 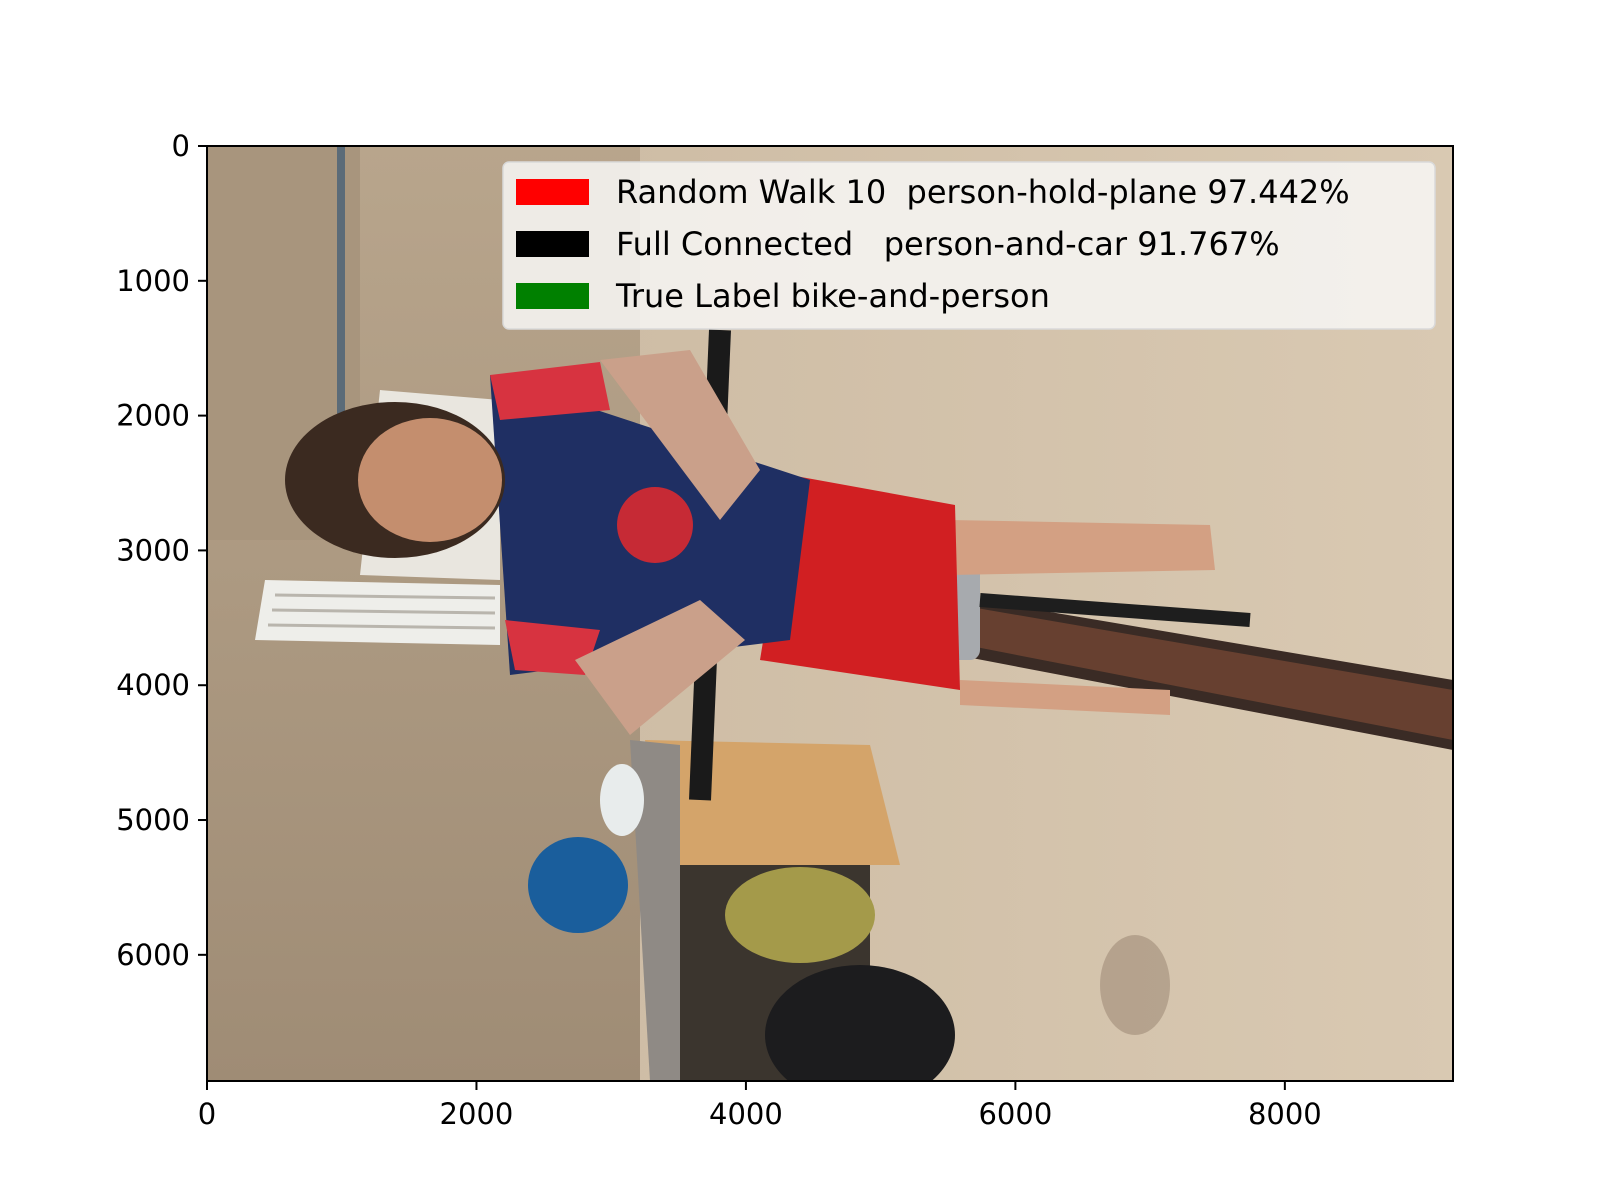 I want to click on y-tick-label: 5000, so click(x=153, y=820).